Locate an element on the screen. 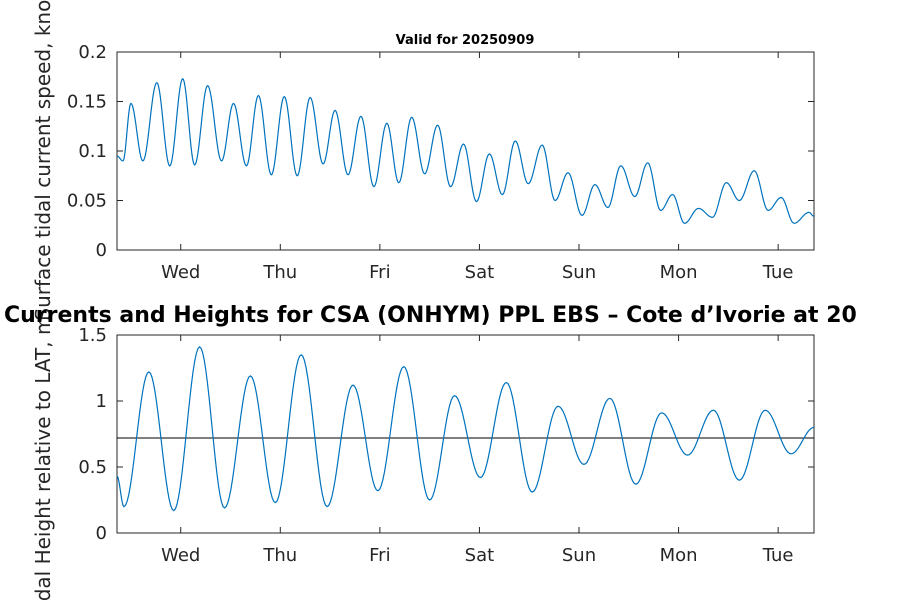  current-x-tick-label: Wed is located at coordinates (180, 272).